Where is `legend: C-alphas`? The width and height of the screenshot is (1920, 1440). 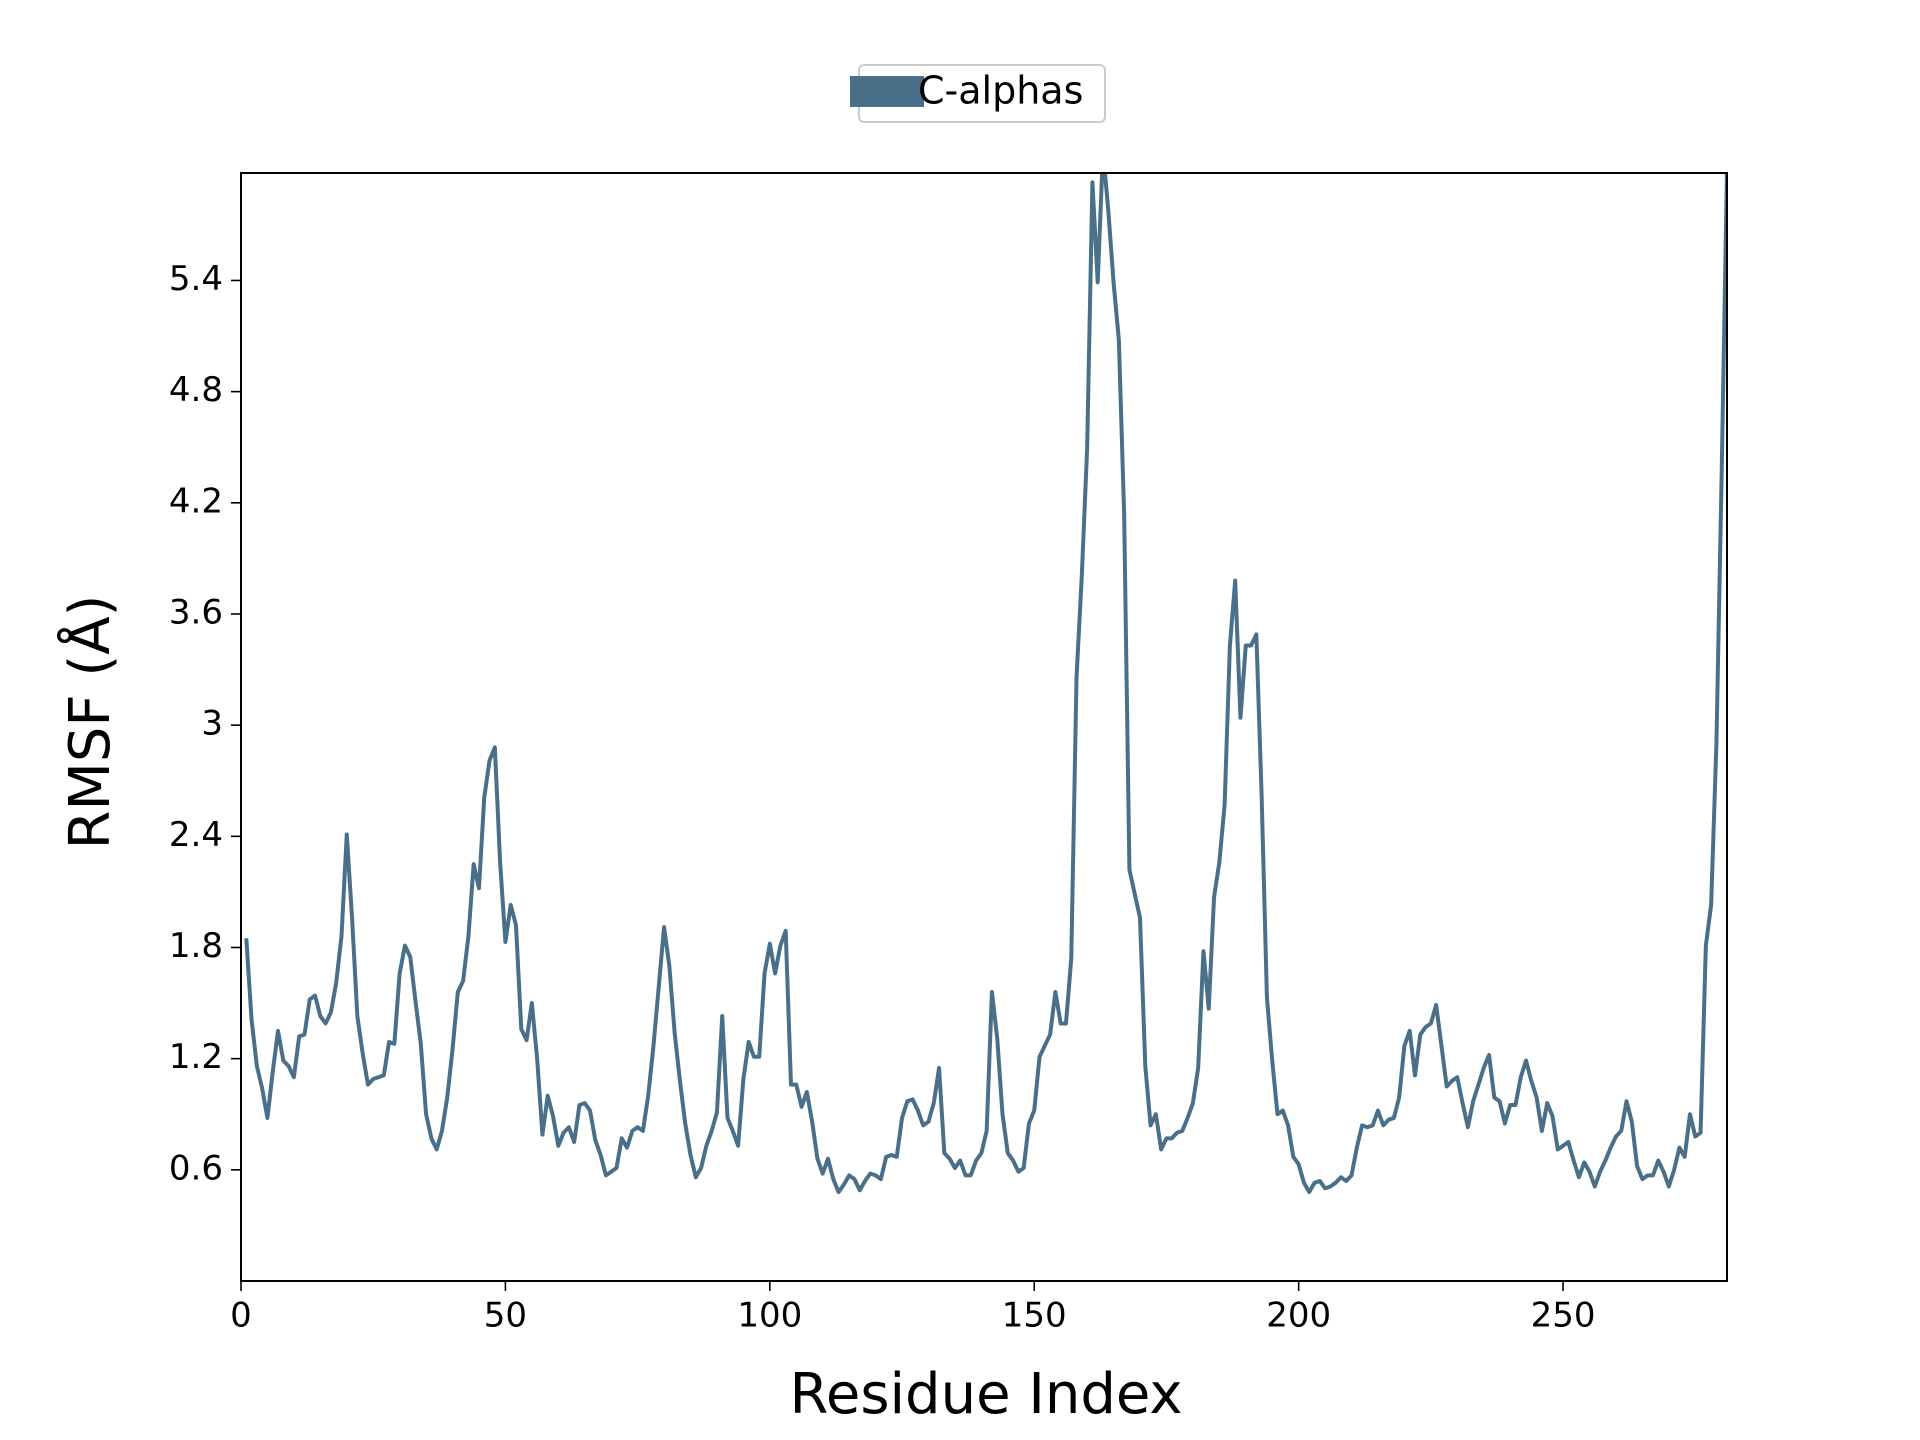 legend: C-alphas is located at coordinates (978, 93).